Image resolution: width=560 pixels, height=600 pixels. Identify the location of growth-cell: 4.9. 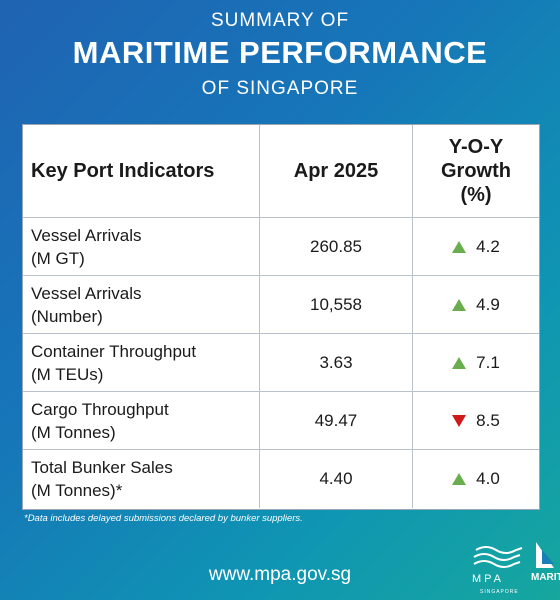
(475, 304).